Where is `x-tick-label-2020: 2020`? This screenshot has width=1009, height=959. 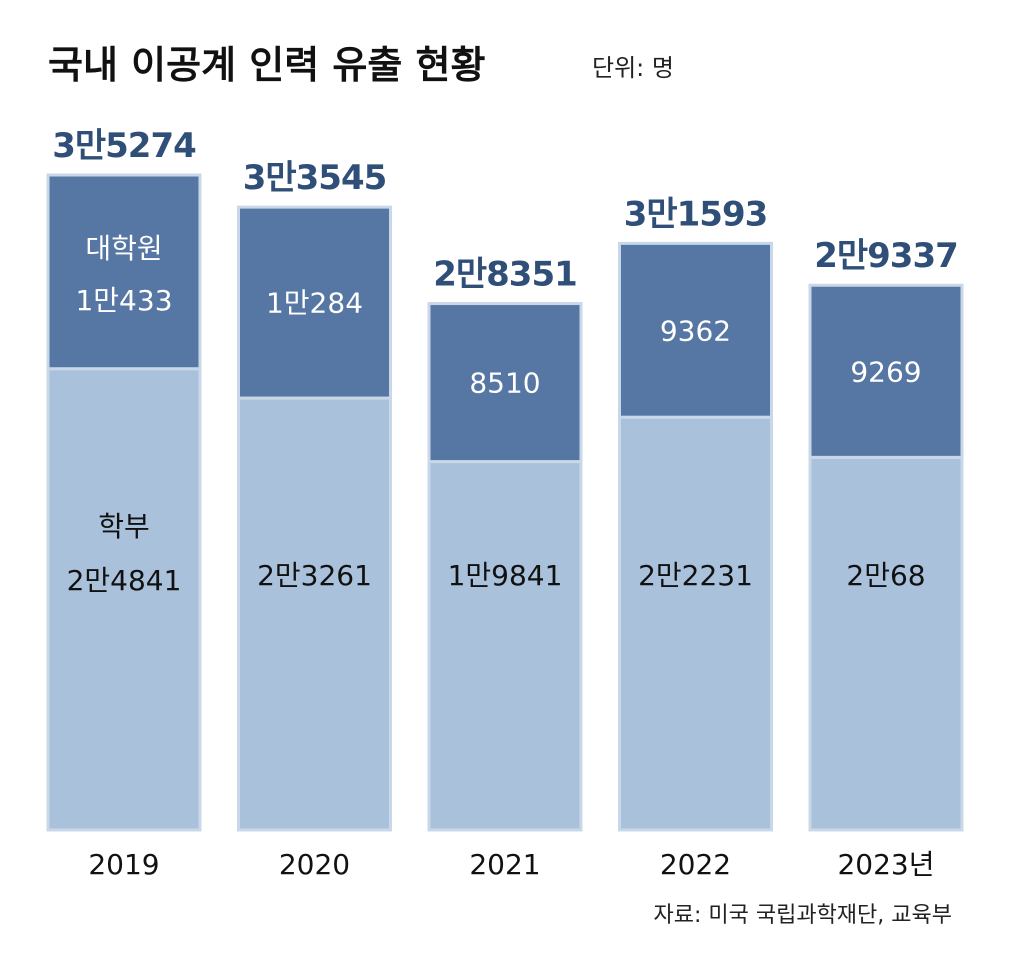
x-tick-label-2020: 2020 is located at coordinates (314, 864).